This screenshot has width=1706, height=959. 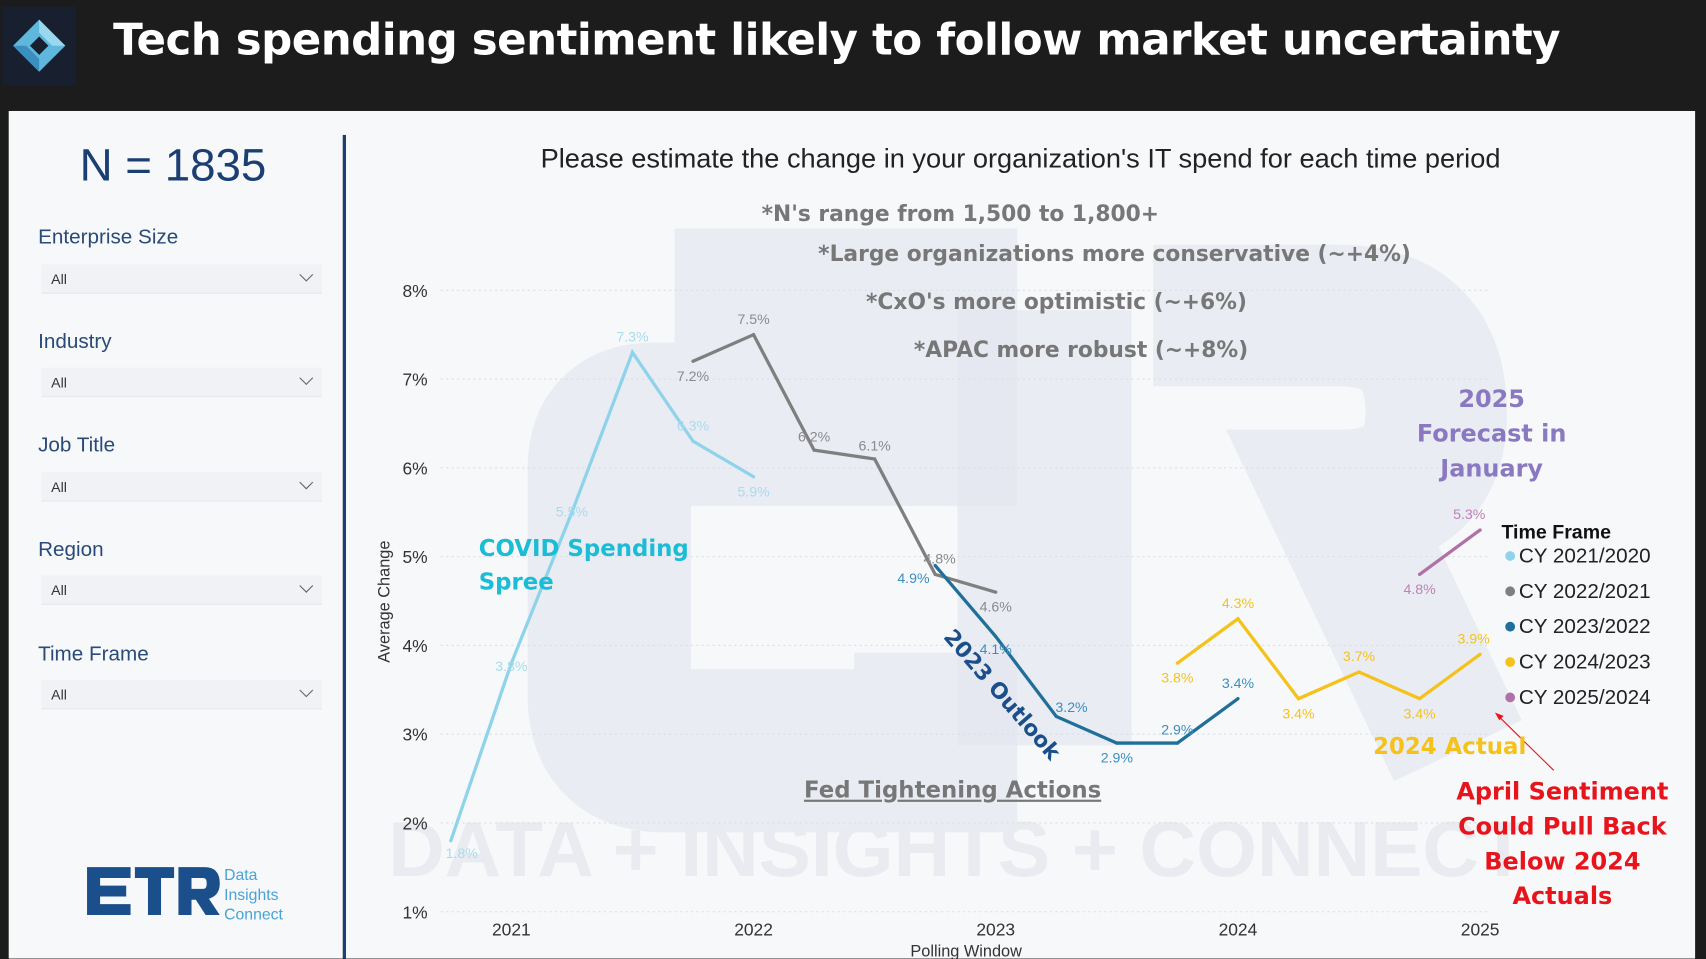 What do you see at coordinates (753, 319) in the screenshot?
I see `data-label: 7.5%` at bounding box center [753, 319].